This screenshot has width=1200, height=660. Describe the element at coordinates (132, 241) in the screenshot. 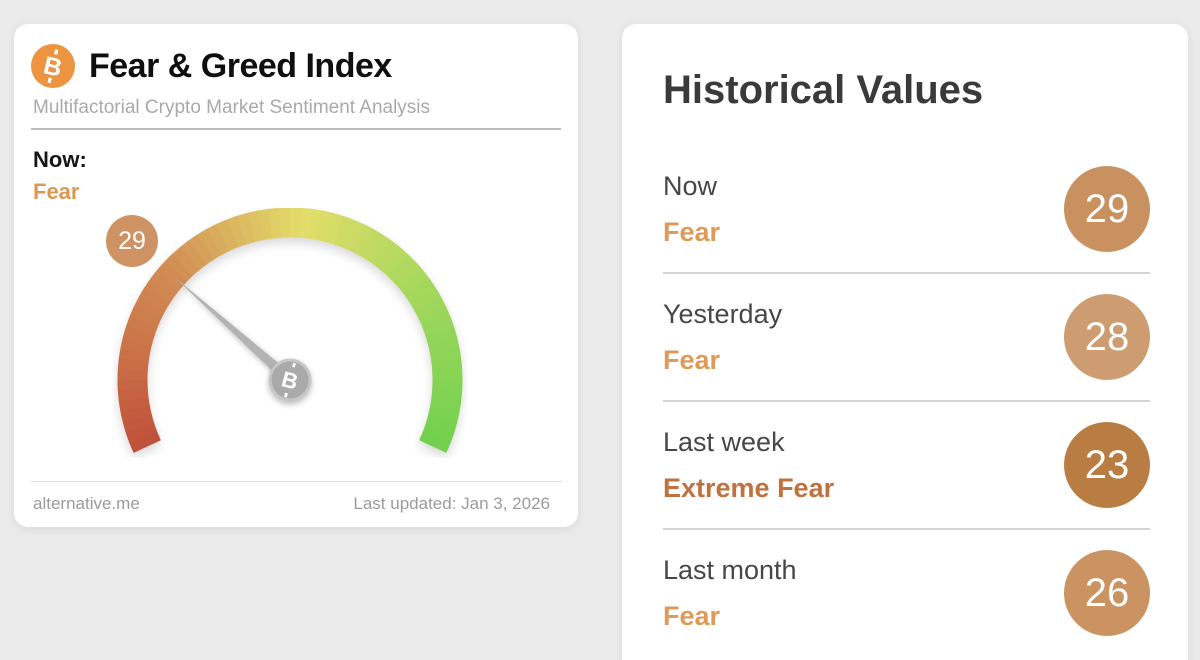

I see `gauge-value-badge: 29` at that location.